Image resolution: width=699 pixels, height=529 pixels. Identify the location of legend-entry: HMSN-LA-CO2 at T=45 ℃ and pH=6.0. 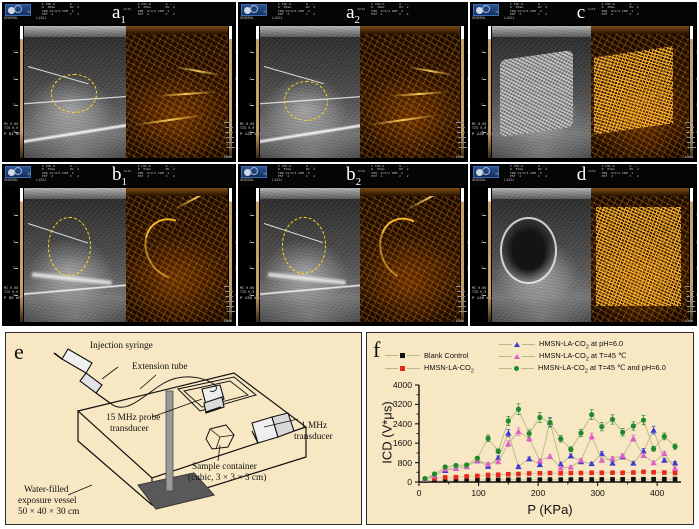
(582, 368).